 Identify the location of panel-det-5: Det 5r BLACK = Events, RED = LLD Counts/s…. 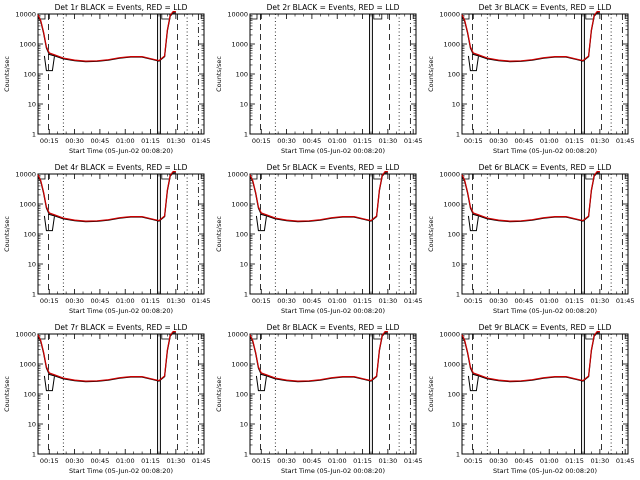
(319, 239).